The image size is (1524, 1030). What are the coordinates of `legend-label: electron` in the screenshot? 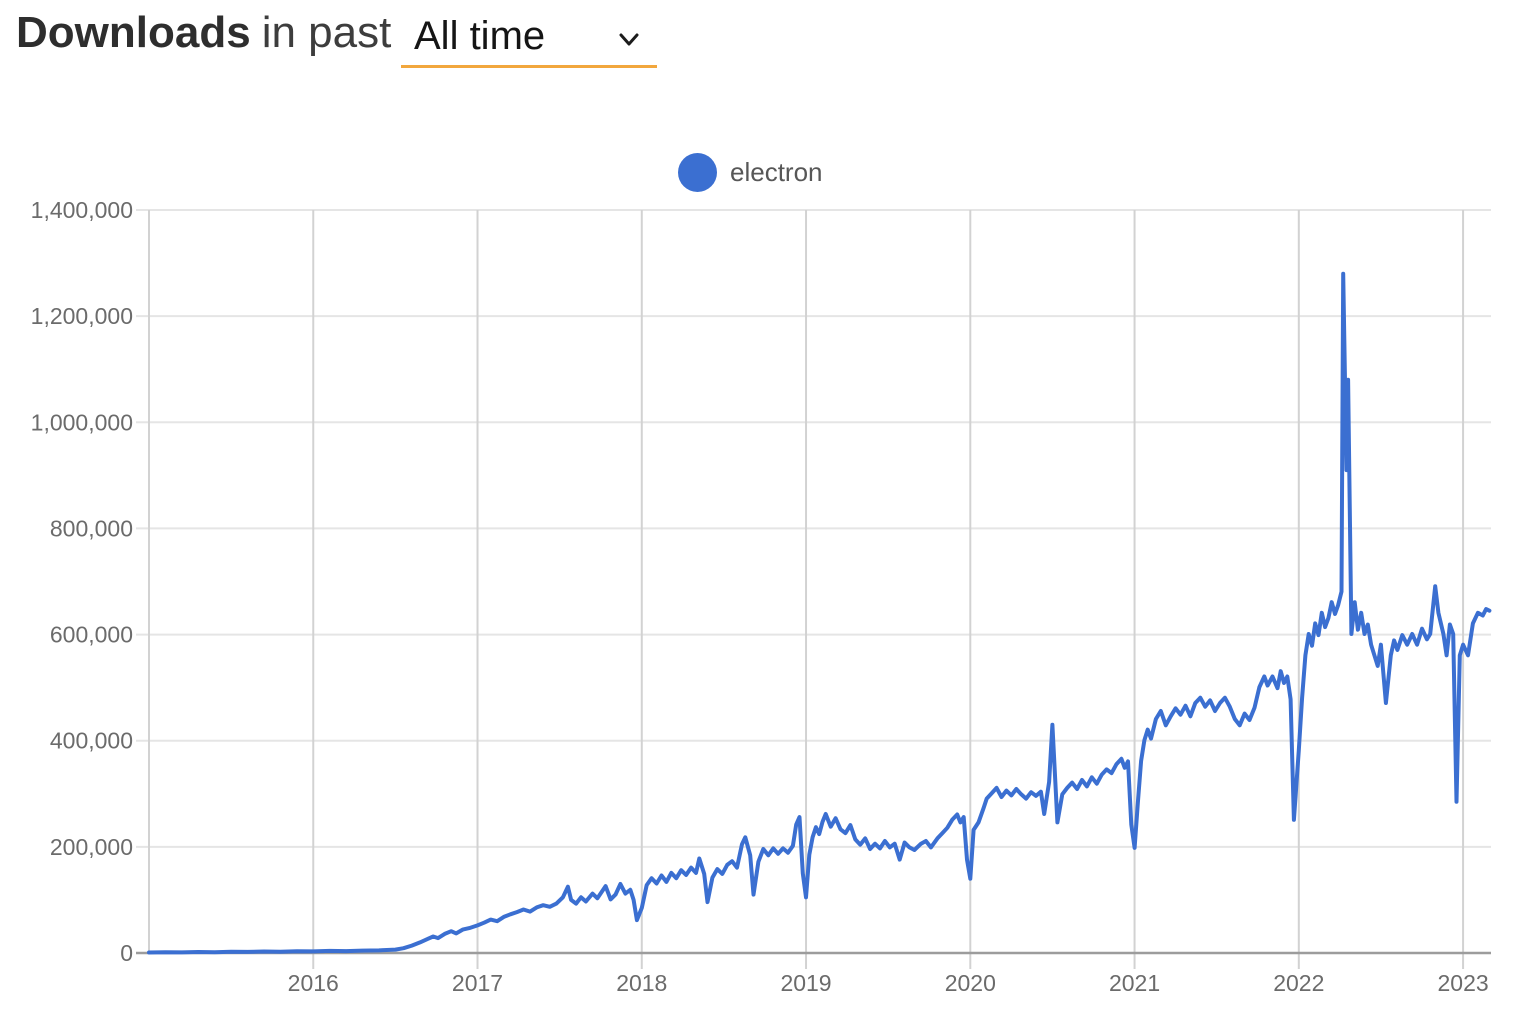 It's located at (776, 172).